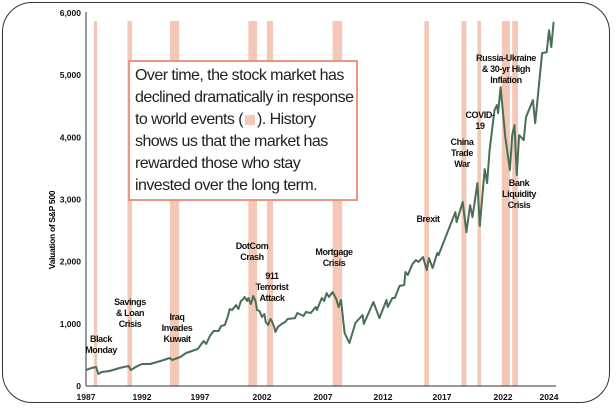  I want to click on annotation-brexit: Brexit, so click(428, 219).